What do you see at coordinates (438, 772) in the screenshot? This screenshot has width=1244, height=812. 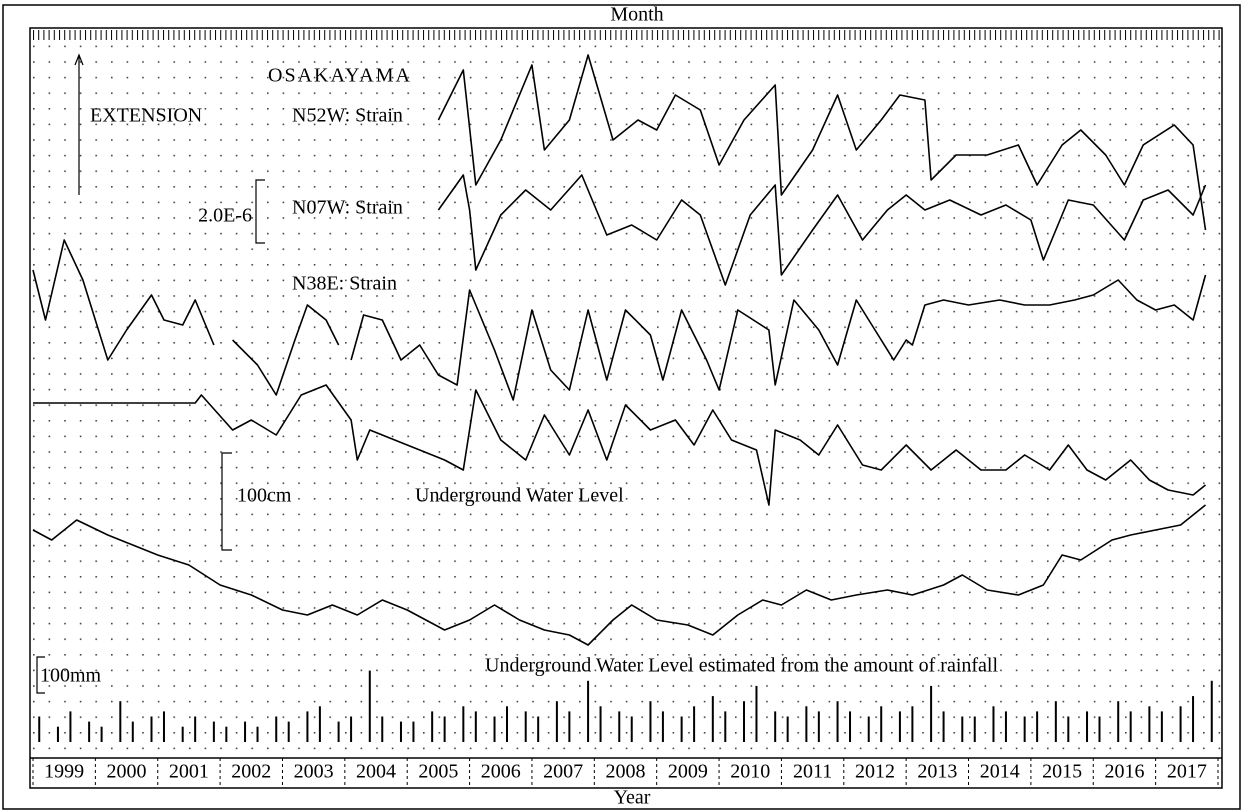 I see `x-tick-label: 2005` at bounding box center [438, 772].